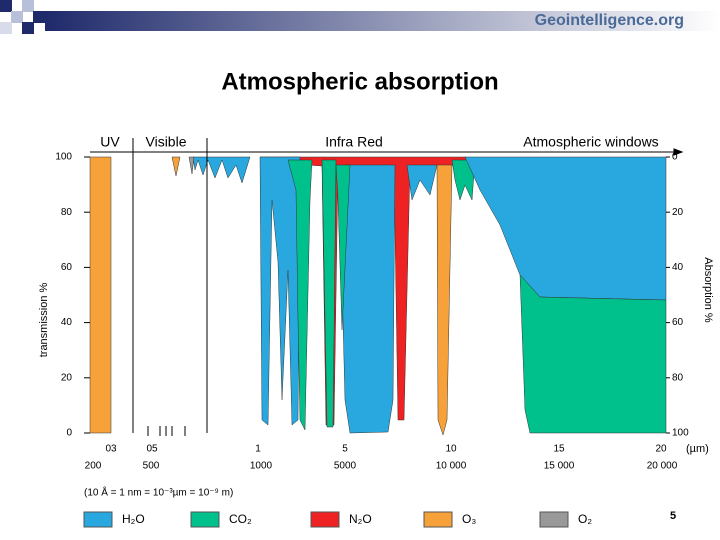 This screenshot has width=720, height=540. Describe the element at coordinates (680, 433) in the screenshot. I see `y2-tick-label: 100` at that location.